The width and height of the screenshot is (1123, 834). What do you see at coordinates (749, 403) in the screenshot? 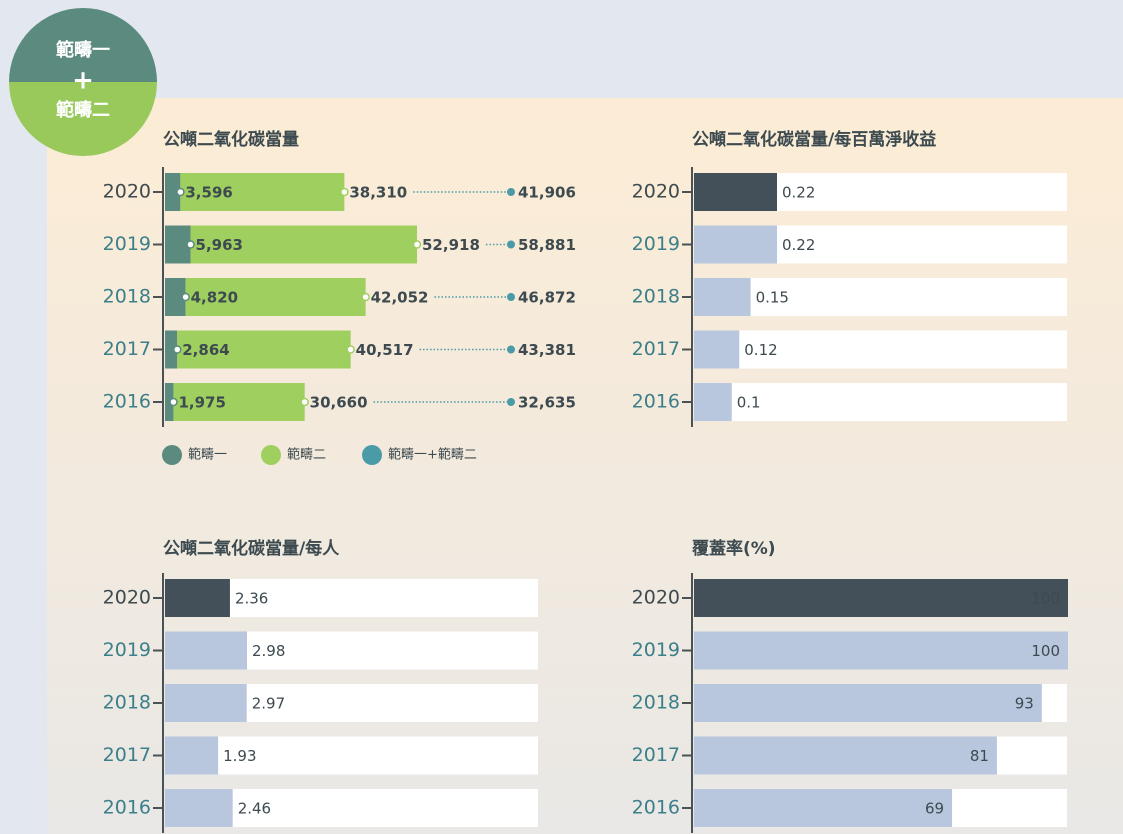
I see `value-label: 0.1` at bounding box center [749, 403].